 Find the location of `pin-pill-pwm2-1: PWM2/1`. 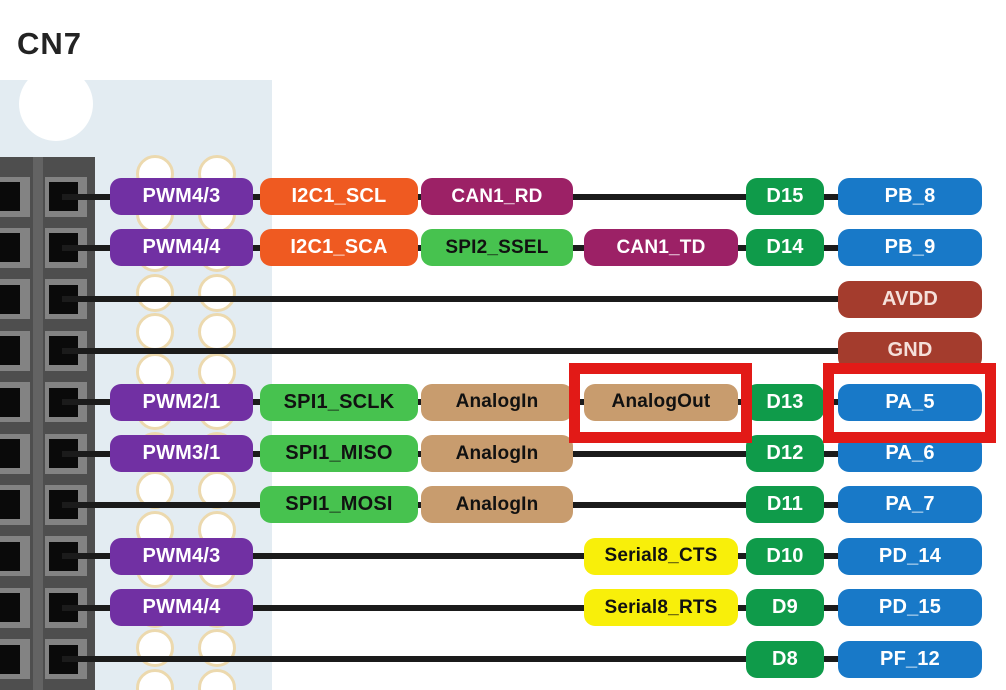

pin-pill-pwm2-1: PWM2/1 is located at coordinates (181, 402).